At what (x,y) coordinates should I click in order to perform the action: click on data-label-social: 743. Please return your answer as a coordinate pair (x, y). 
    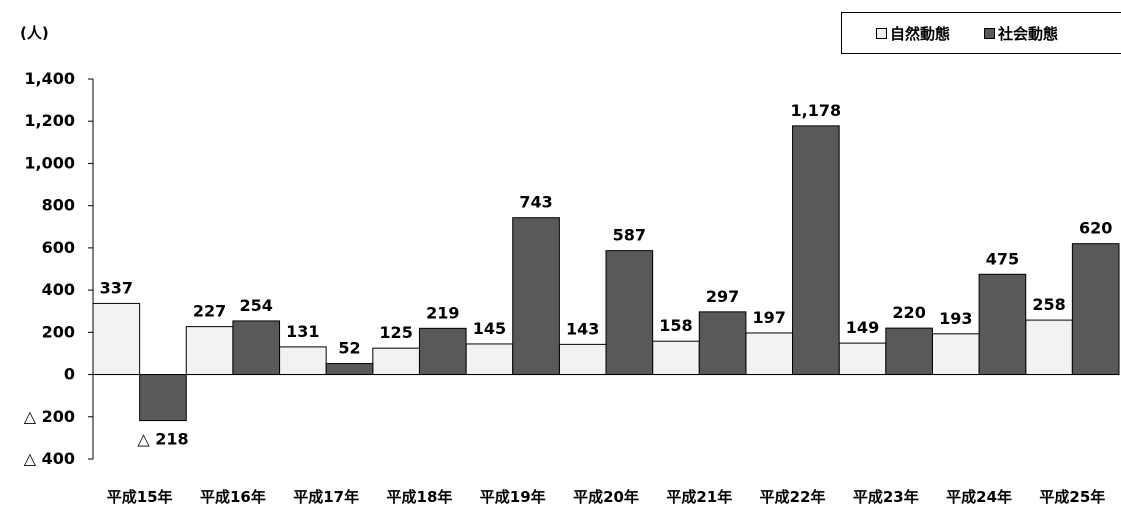
    Looking at the image, I should click on (535, 202).